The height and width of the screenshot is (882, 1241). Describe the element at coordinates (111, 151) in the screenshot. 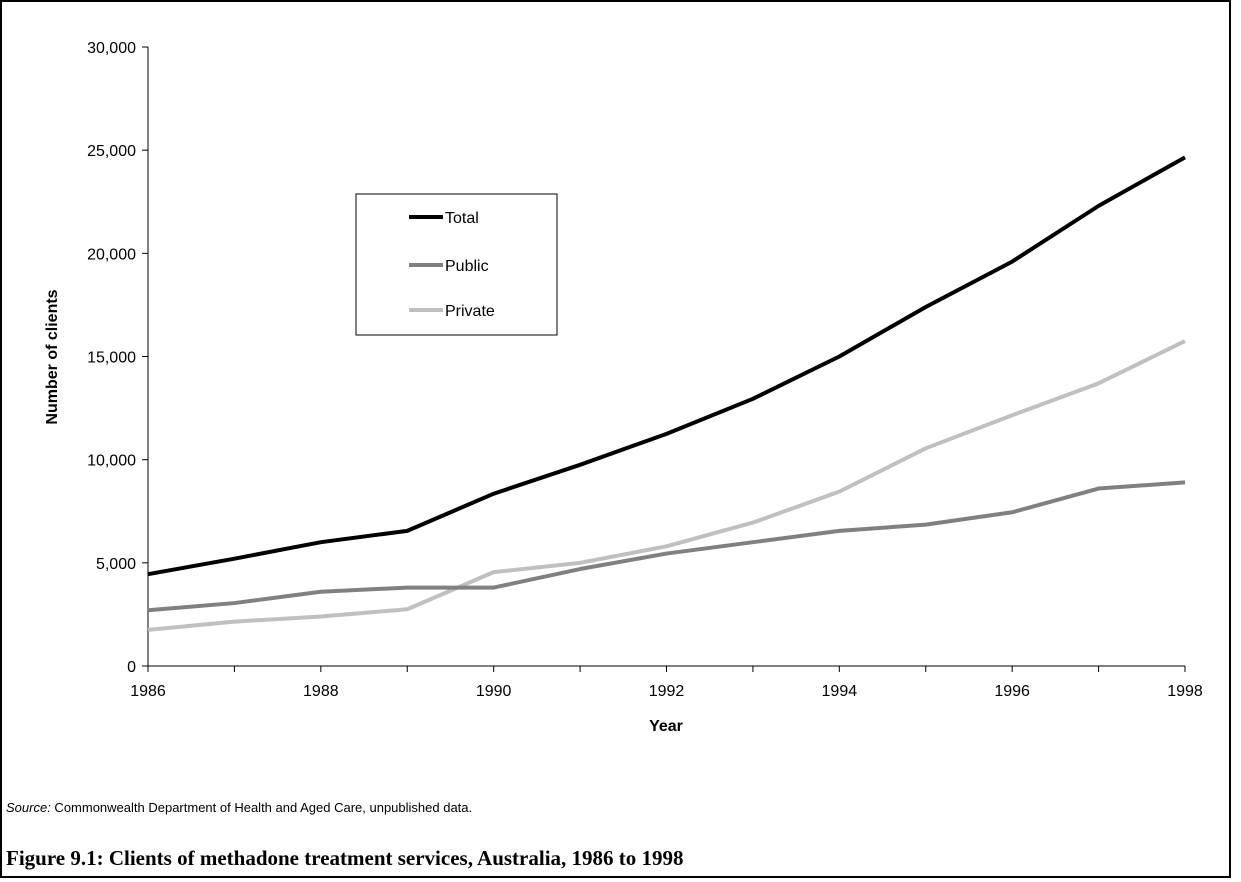

I see `y-tick-label: 25,000` at that location.